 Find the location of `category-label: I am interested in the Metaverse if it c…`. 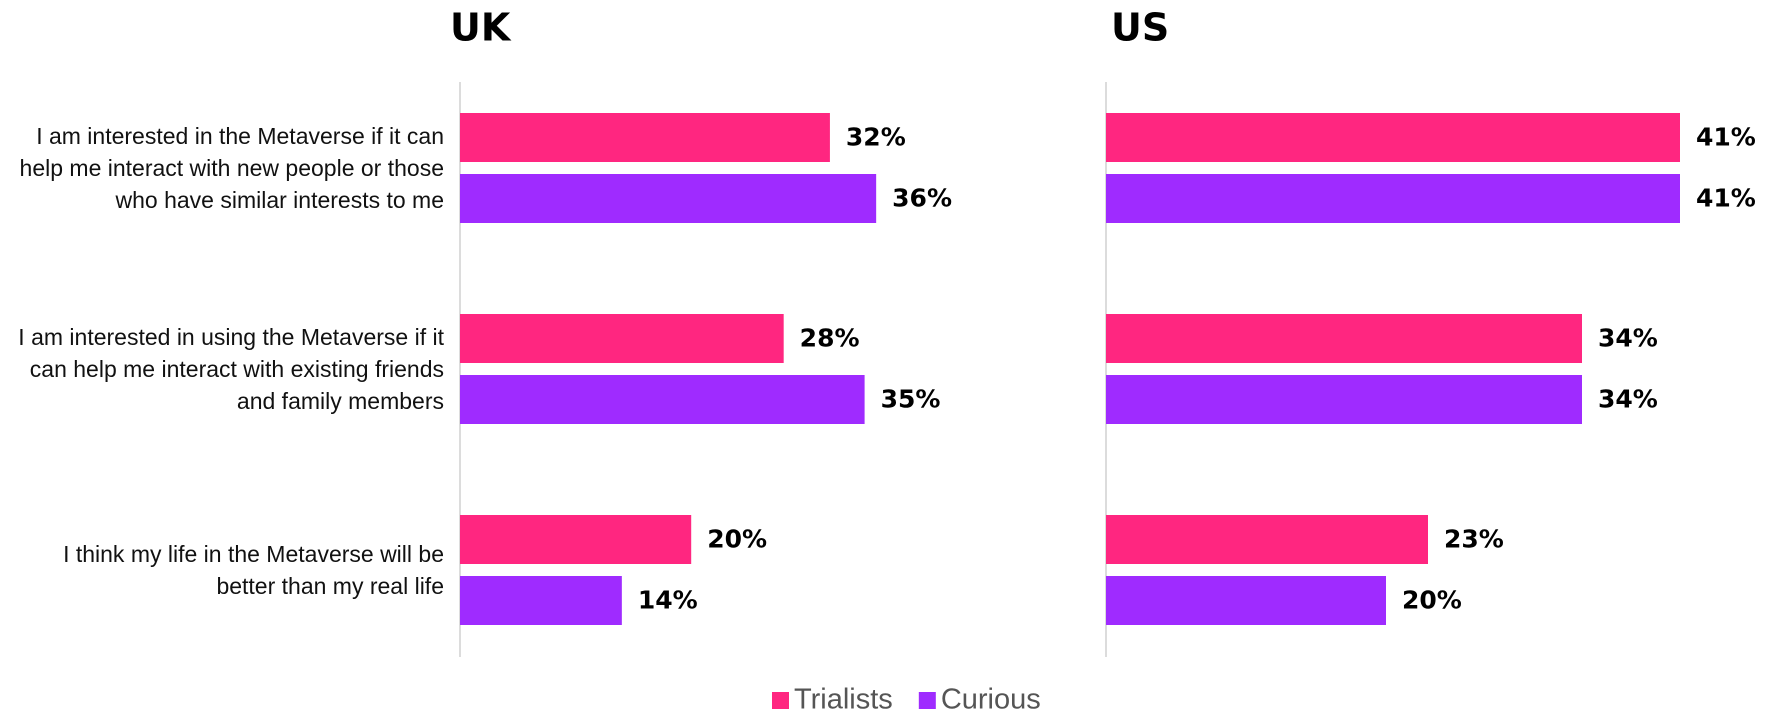

category-label: I am interested in the Metaverse if it c… is located at coordinates (231, 168).